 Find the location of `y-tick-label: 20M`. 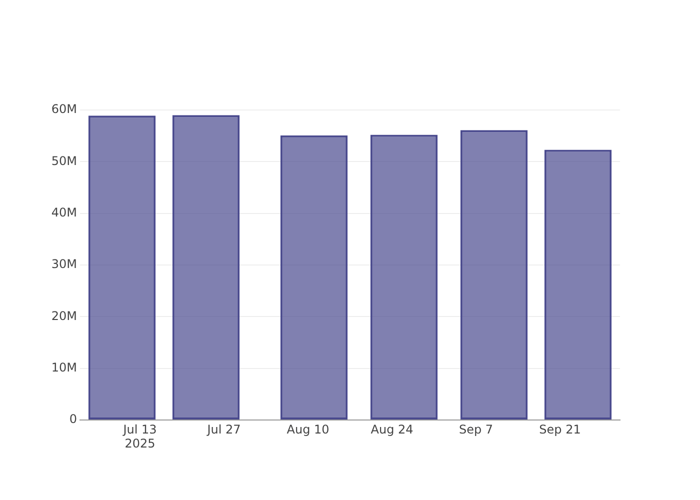

y-tick-label: 20M is located at coordinates (64, 315).